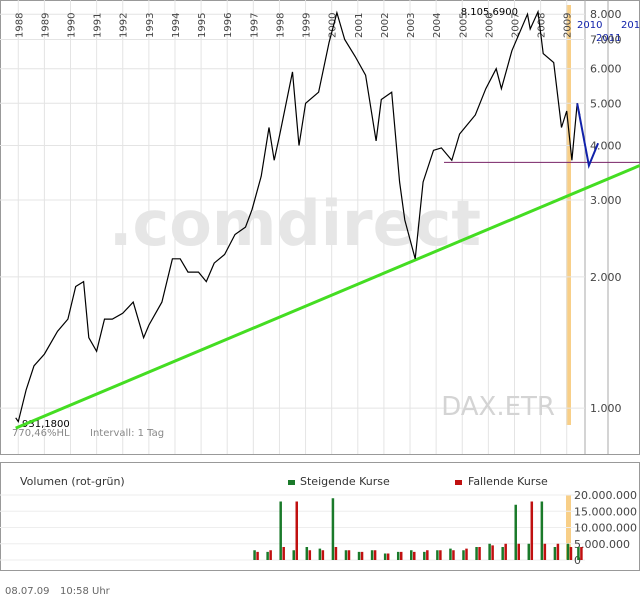  What do you see at coordinates (72, 25) in the screenshot?
I see `x-tick-label: 1990` at bounding box center [72, 25].